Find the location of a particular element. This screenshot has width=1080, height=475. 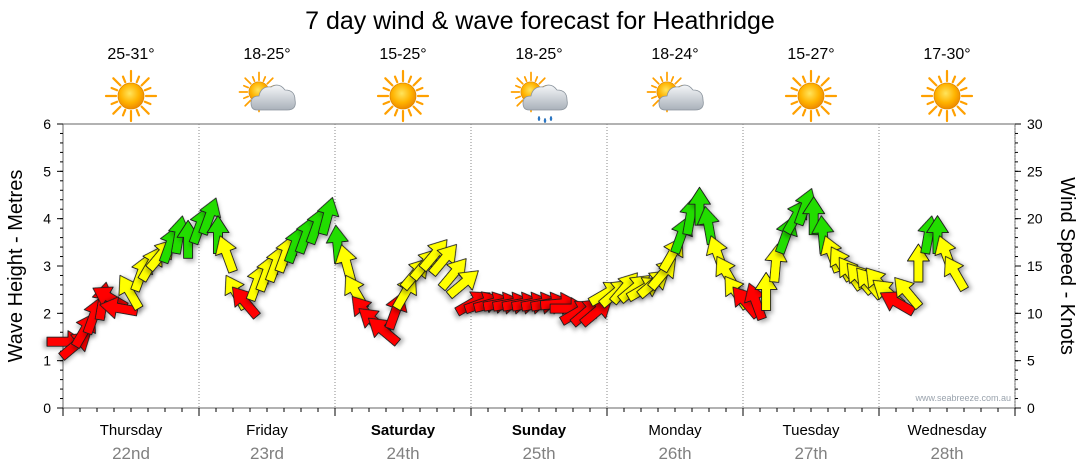

day-label: Saturday is located at coordinates (403, 430).